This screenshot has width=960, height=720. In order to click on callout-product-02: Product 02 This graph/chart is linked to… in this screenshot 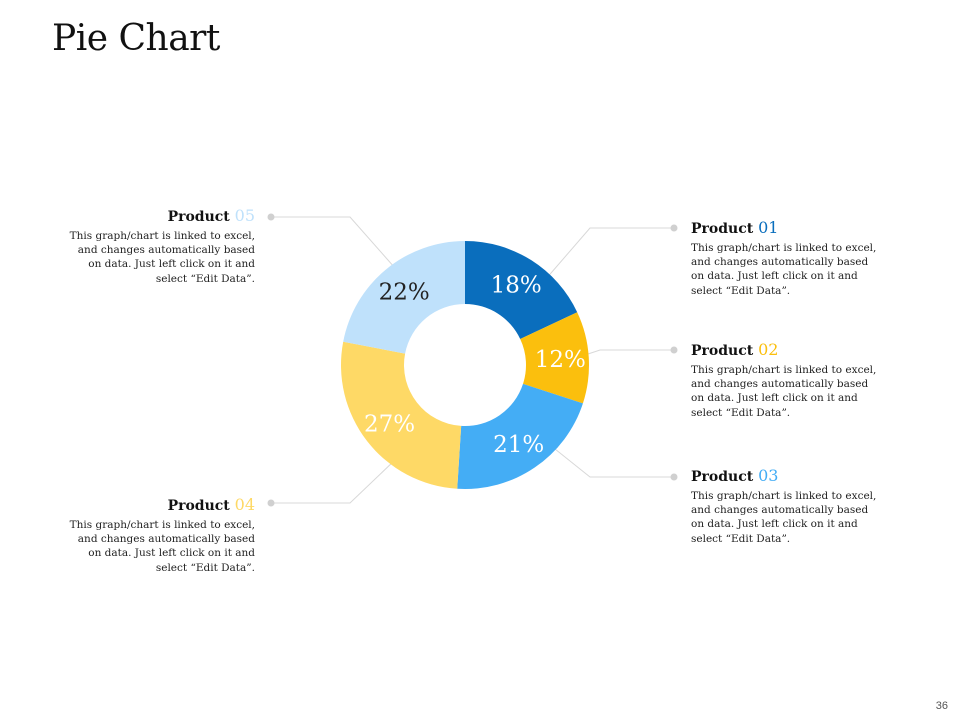, I will do `click(786, 380)`.